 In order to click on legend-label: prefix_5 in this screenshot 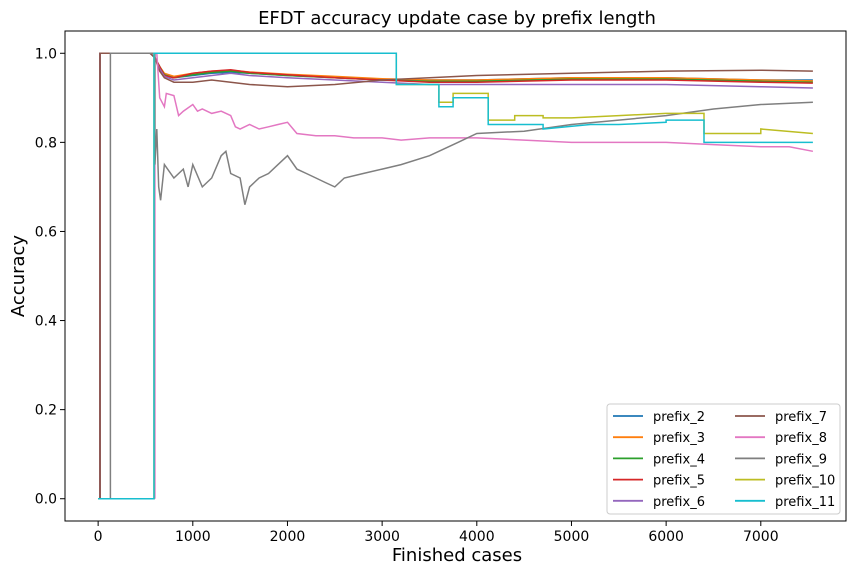, I will do `click(679, 481)`.